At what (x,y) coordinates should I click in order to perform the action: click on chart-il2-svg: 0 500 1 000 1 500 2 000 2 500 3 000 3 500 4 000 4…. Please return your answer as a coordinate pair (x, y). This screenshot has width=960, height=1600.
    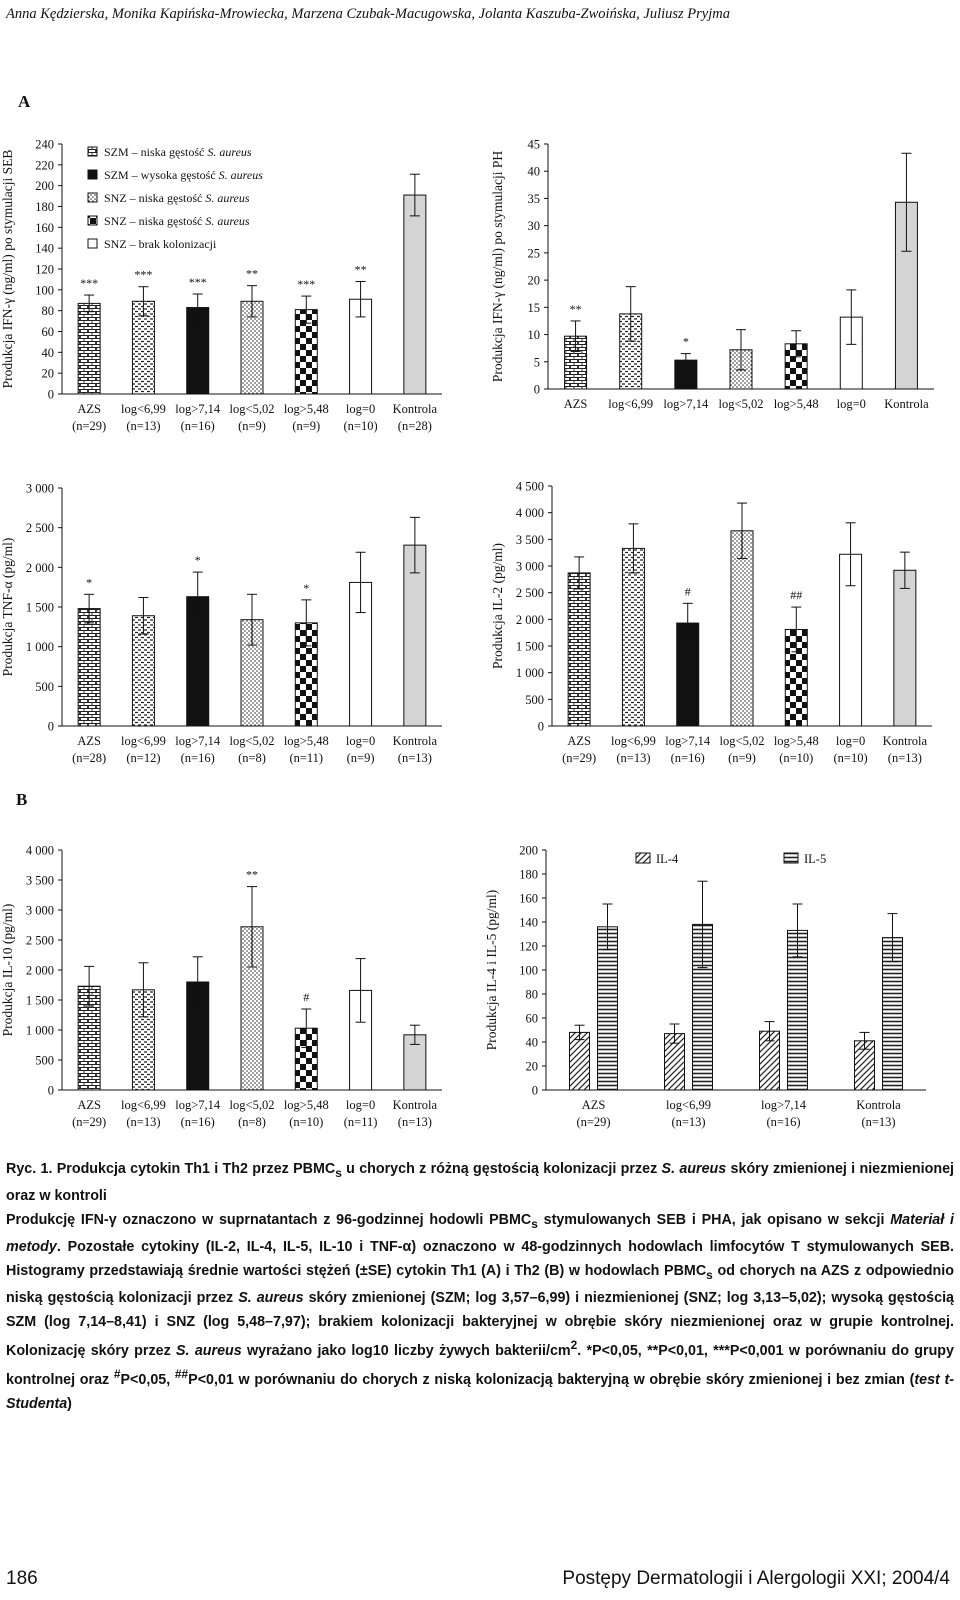
    Looking at the image, I should click on (711, 622).